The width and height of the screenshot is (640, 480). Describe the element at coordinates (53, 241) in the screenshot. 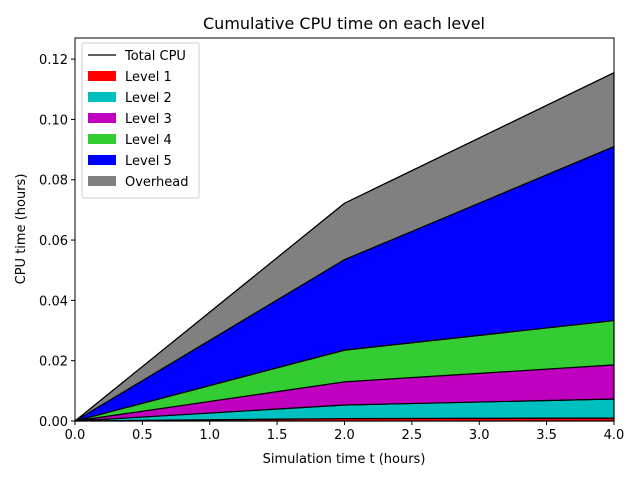

I see `y-tick-label: 0.06` at that location.